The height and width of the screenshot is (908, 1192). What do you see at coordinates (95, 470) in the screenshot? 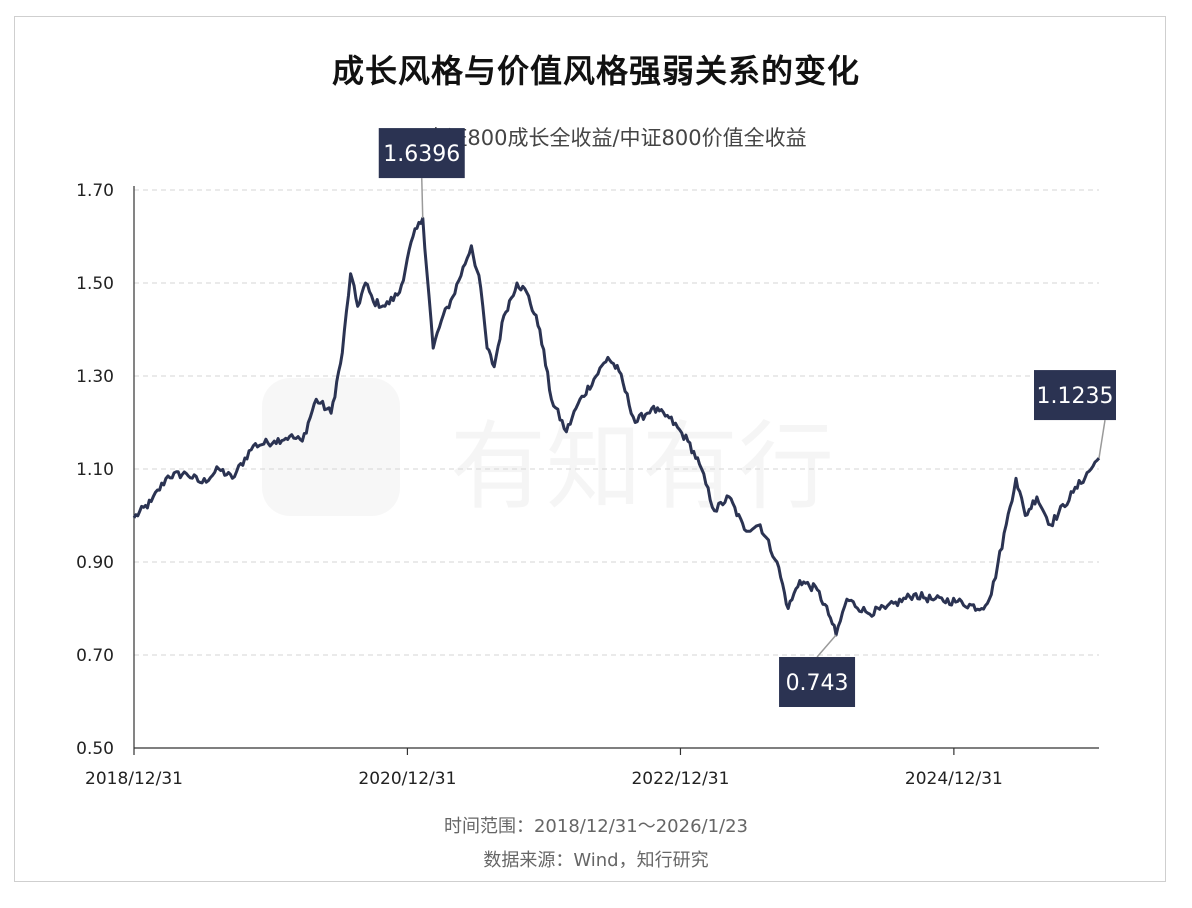
I see `y-tick-label: 1.10` at bounding box center [95, 470].